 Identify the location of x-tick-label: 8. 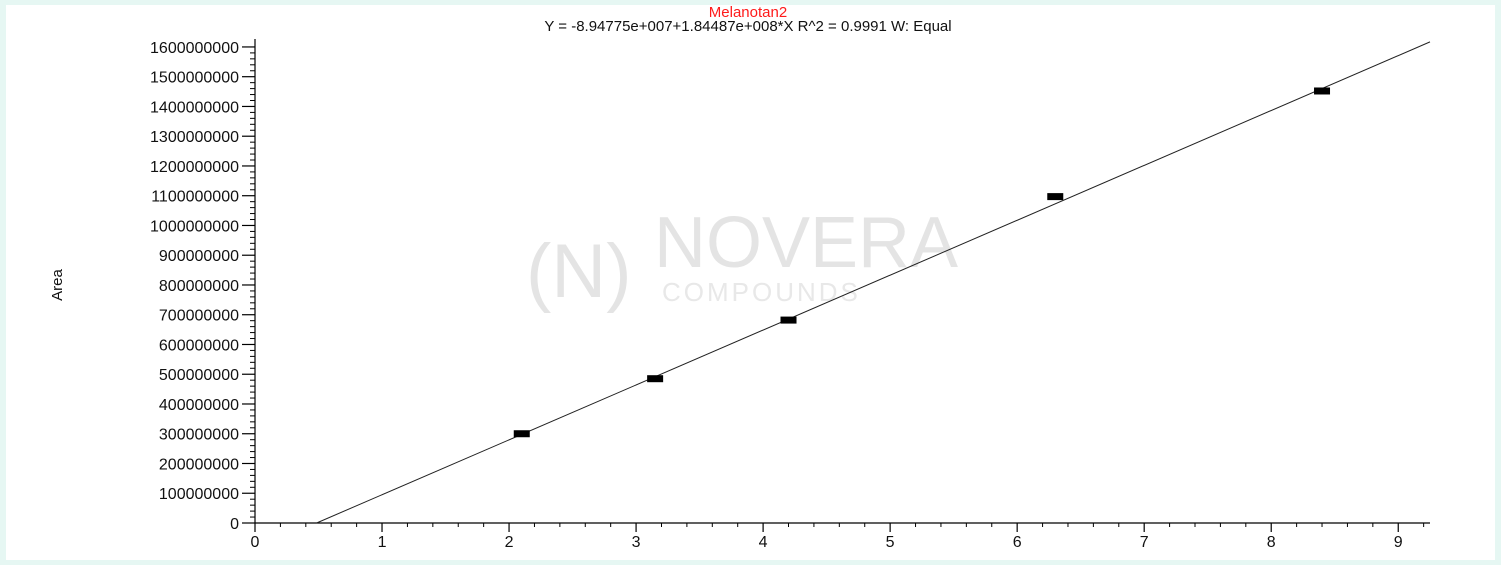
(1271, 542).